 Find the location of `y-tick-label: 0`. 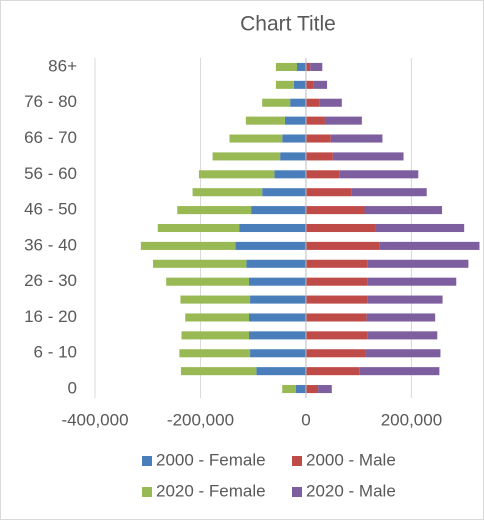

y-tick-label: 0 is located at coordinates (72, 388).